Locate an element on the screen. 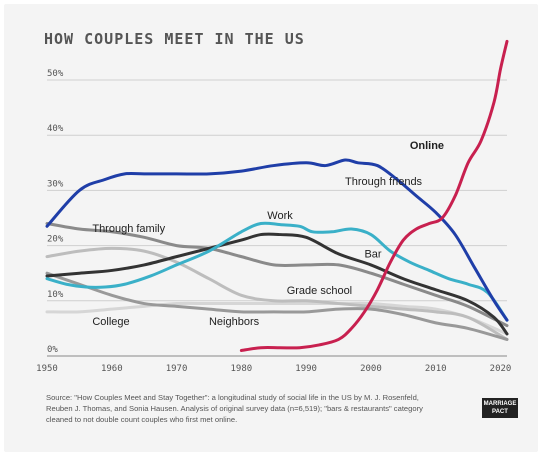 The width and height of the screenshot is (543, 462). x-tick-label: 1990 is located at coordinates (306, 369).